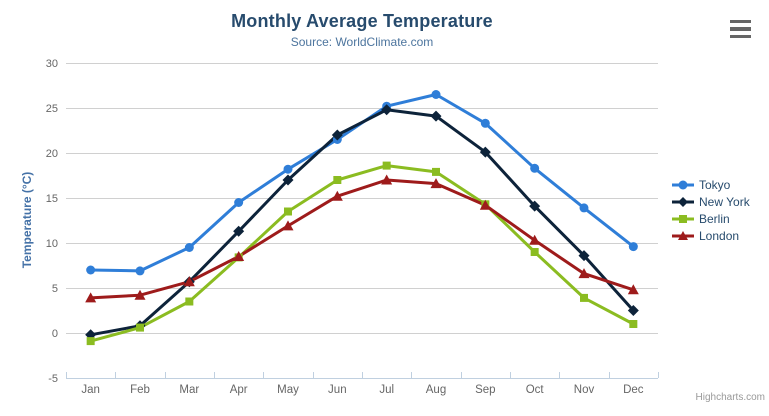 This screenshot has width=769, height=416. What do you see at coordinates (683, 201) in the screenshot?
I see `diamond-marker-icon` at bounding box center [683, 201].